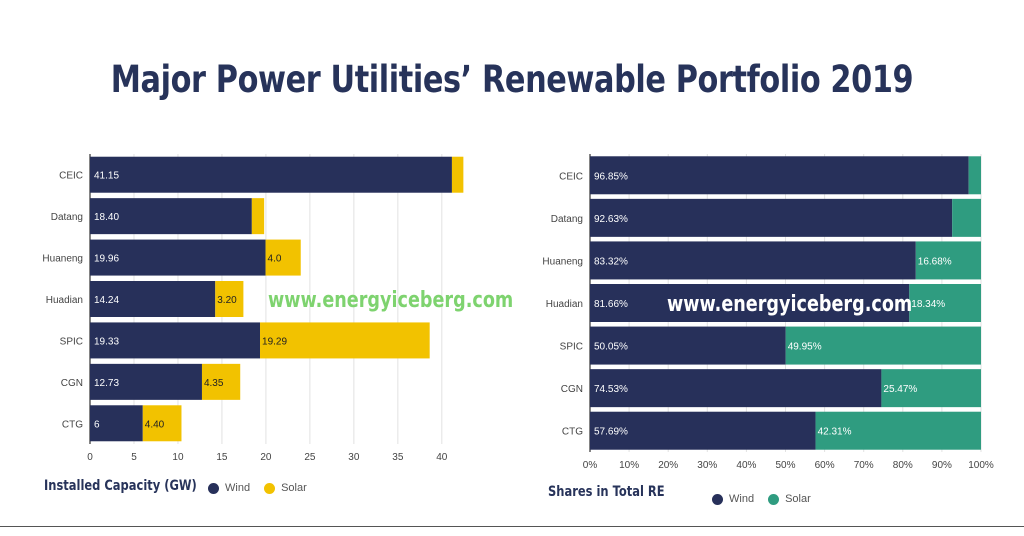 The height and width of the screenshot is (536, 1024). I want to click on legend-solar-label: Solar, so click(798, 499).